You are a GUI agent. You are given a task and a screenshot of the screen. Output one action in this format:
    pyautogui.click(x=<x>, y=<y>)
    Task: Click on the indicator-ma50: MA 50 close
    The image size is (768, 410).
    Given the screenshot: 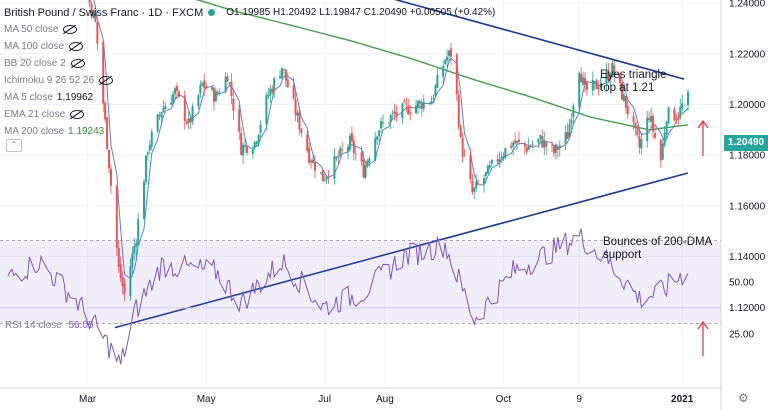 What is the action you would take?
    pyautogui.click(x=249, y=29)
    